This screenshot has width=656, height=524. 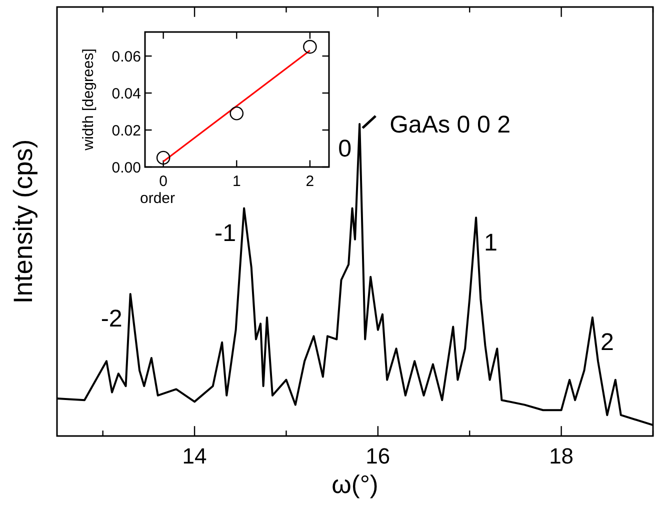 I want to click on x-tick-label: 16, so click(x=378, y=456).